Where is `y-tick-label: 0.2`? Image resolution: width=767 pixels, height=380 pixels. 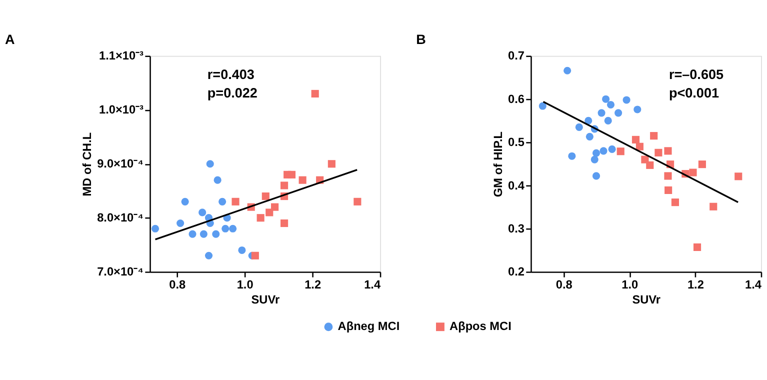 y-tick-label: 0.2 is located at coordinates (516, 271).